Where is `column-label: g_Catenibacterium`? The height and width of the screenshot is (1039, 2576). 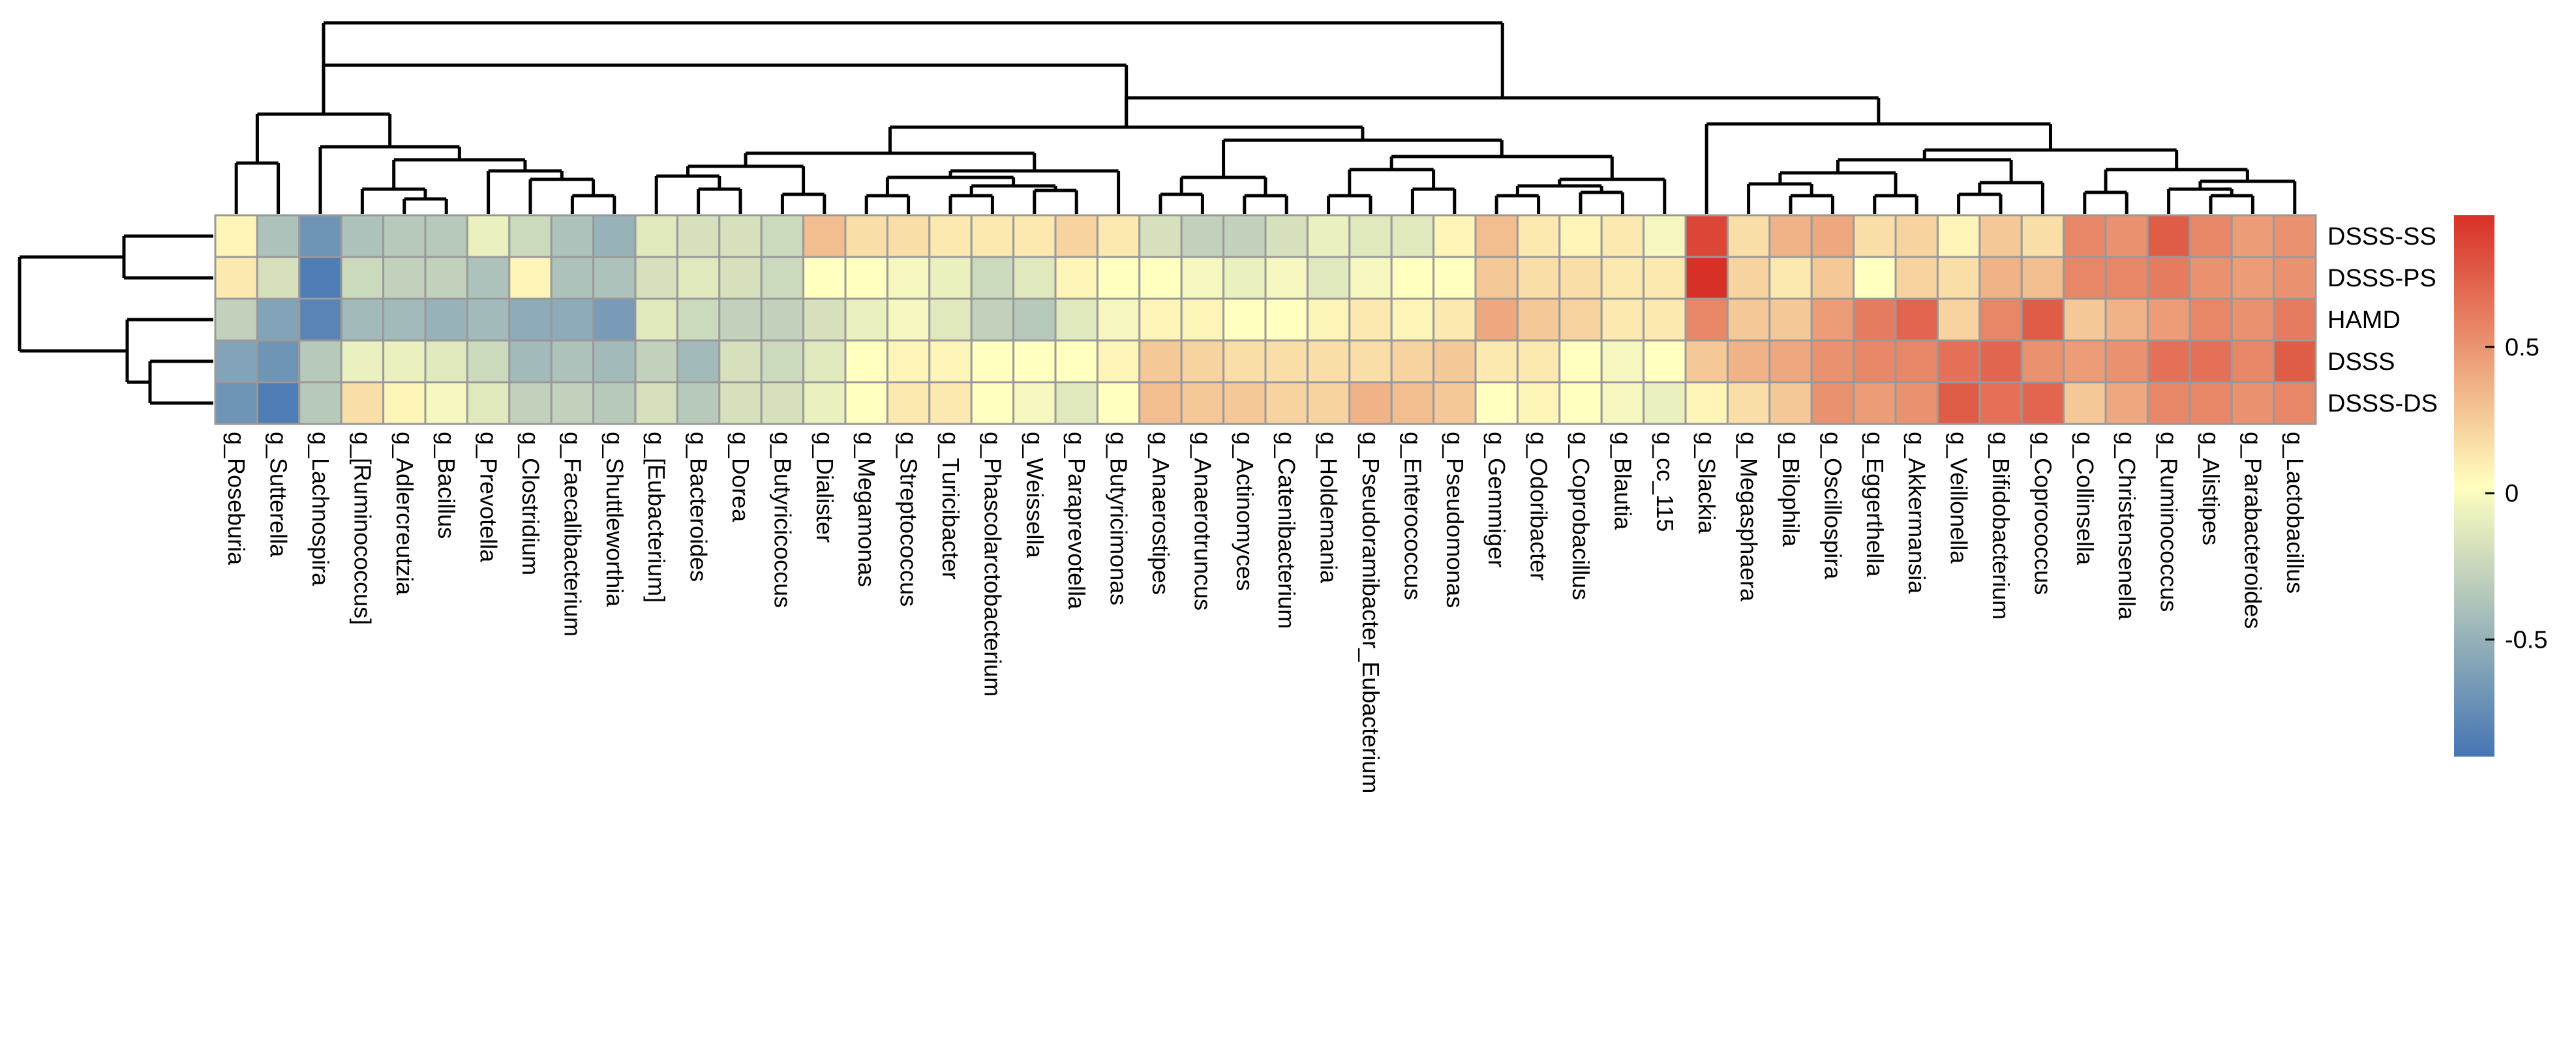
column-label: g_Catenibacterium is located at coordinates (1287, 531).